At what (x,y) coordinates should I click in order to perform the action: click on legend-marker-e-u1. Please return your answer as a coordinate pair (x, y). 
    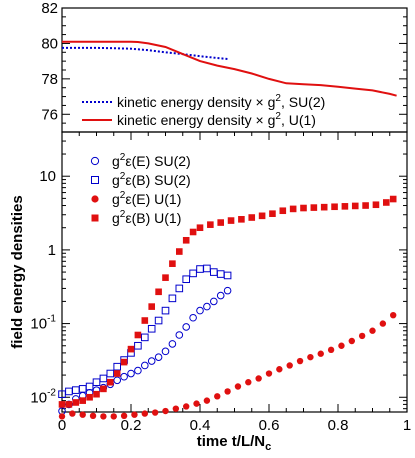
    Looking at the image, I should click on (95, 199).